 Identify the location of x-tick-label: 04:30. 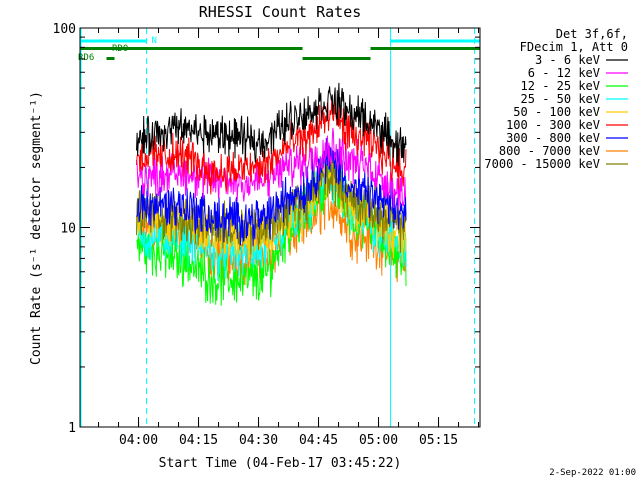
(258, 440).